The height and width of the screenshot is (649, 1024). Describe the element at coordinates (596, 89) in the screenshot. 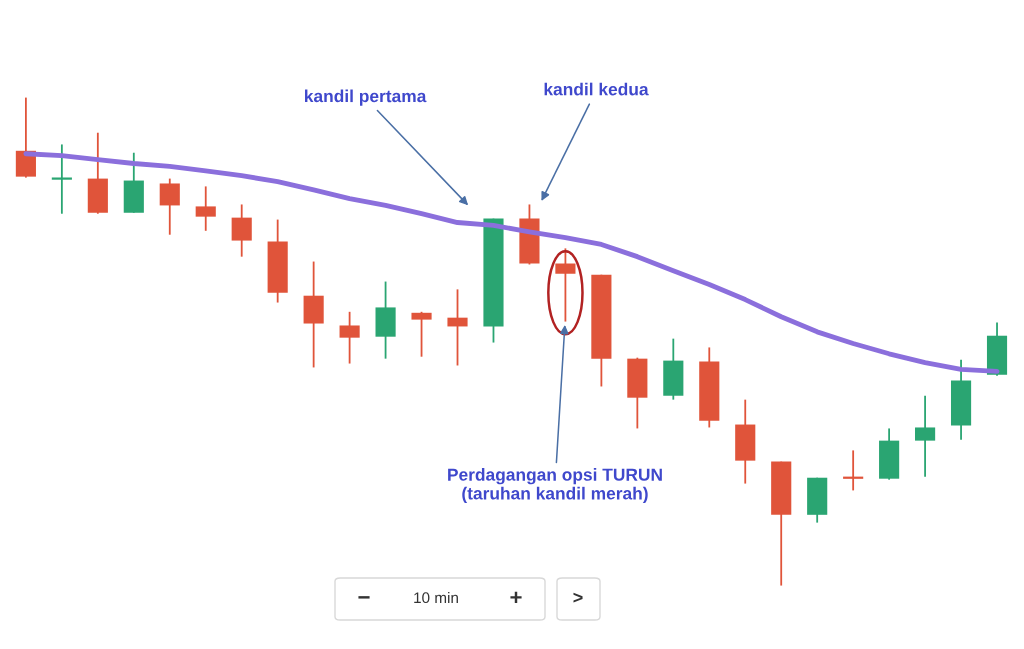

I see `text: kandil kedua` at that location.